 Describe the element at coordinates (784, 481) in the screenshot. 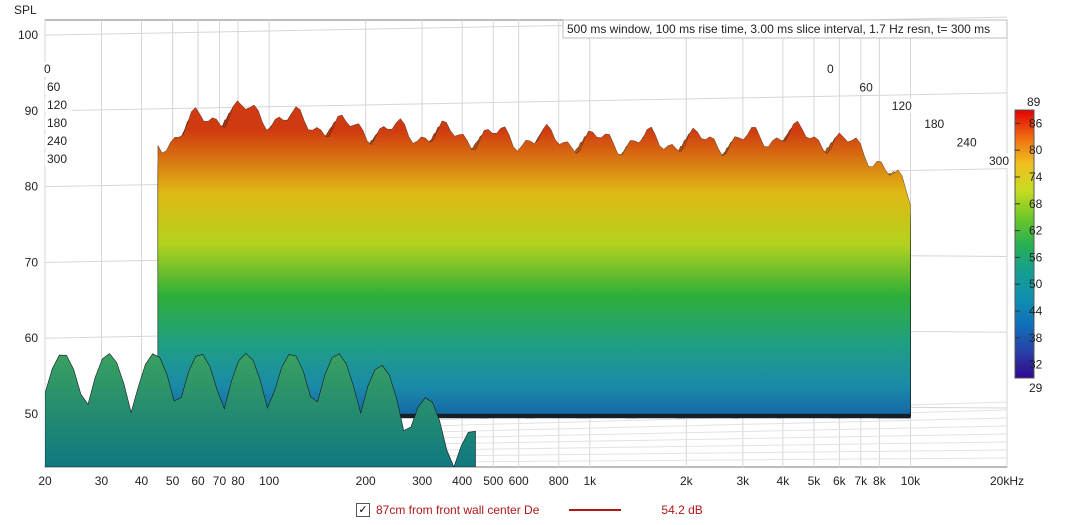

I see `x-tick-label: 4k` at that location.